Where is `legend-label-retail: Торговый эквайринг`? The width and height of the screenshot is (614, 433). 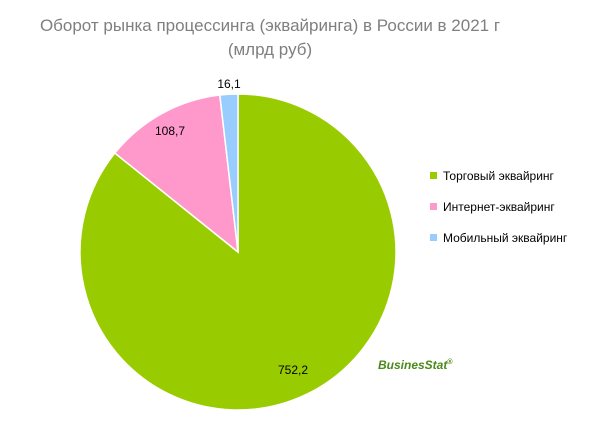 legend-label-retail: Торговый эквайринг is located at coordinates (498, 175).